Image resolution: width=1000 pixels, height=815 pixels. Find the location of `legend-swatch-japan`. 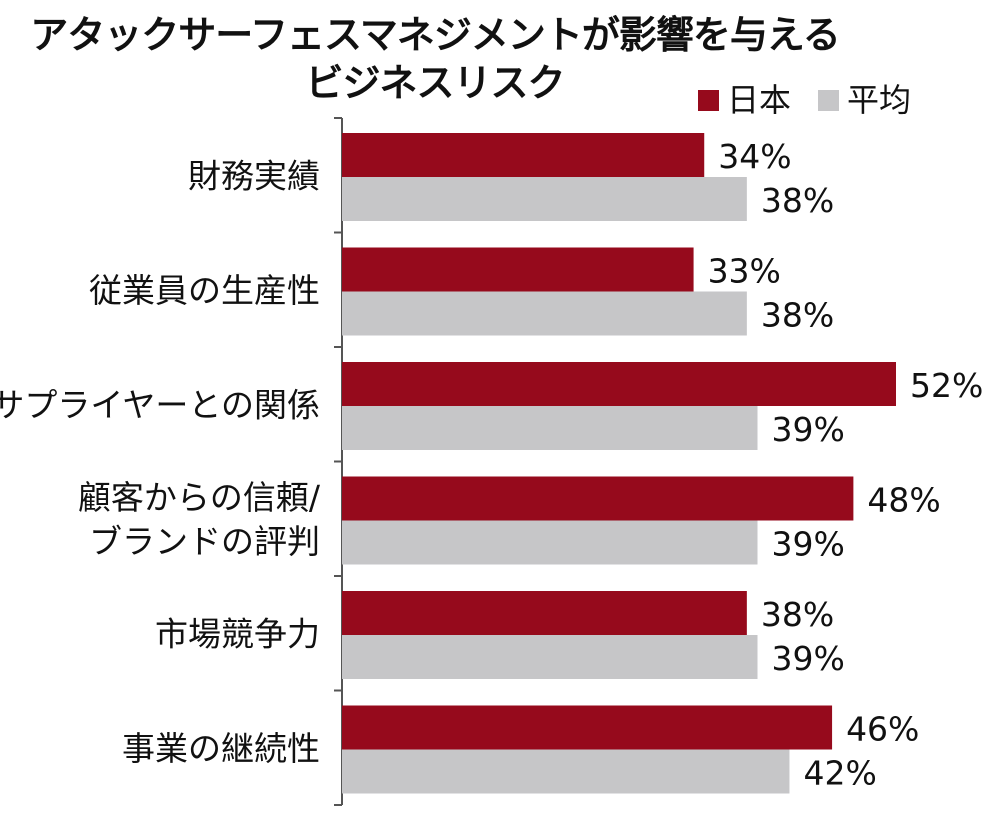

legend-swatch-japan is located at coordinates (708, 100).